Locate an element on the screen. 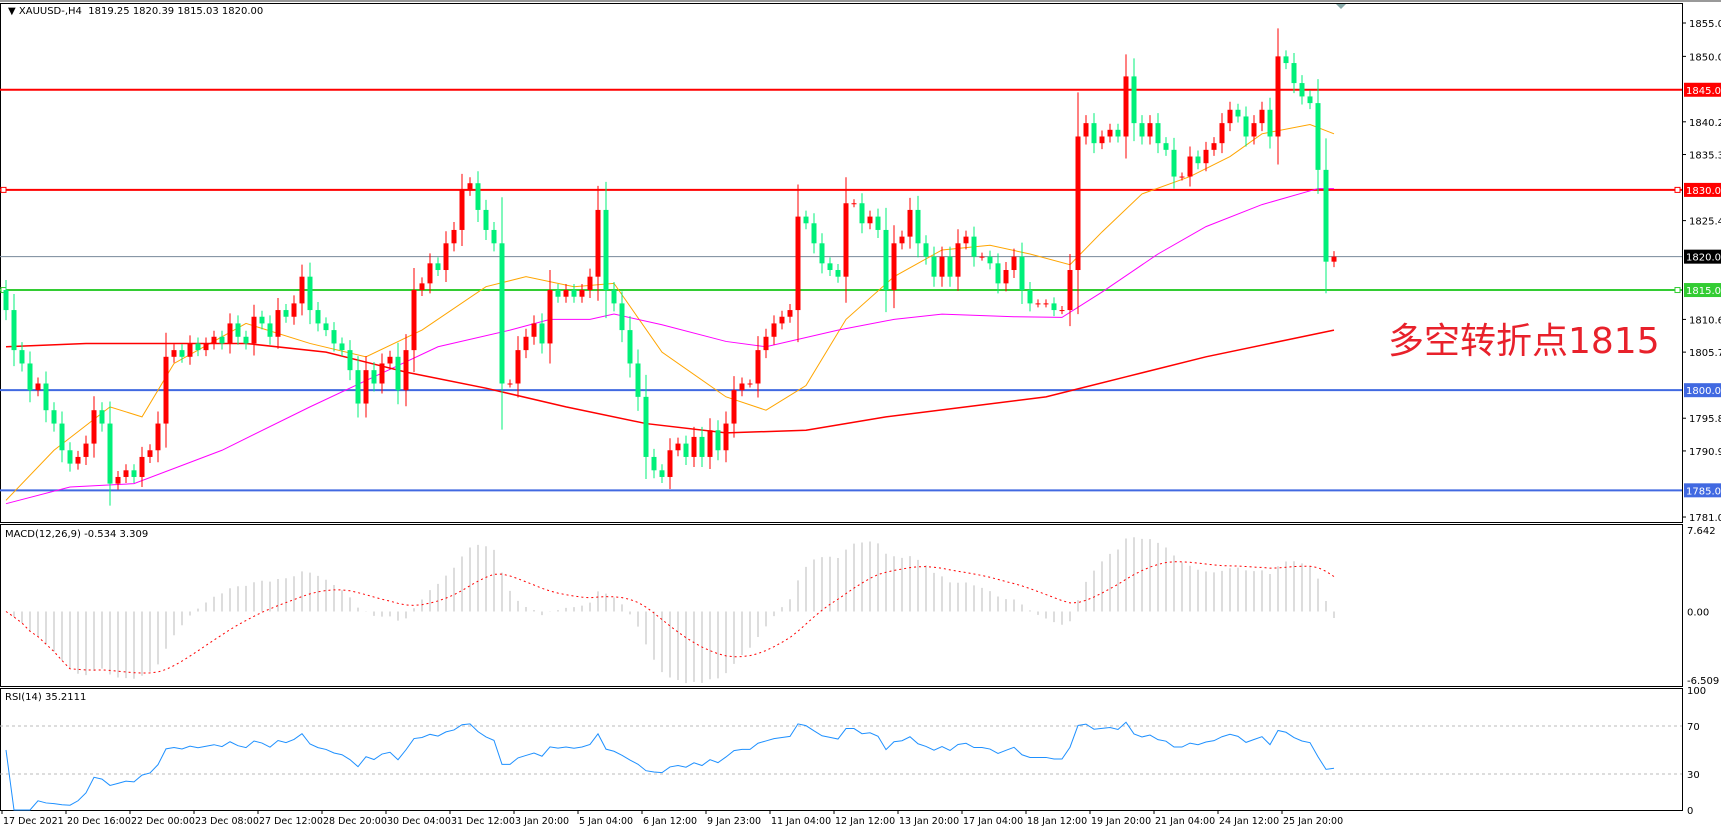  rsi-axis-label: 30 is located at coordinates (1693, 775).